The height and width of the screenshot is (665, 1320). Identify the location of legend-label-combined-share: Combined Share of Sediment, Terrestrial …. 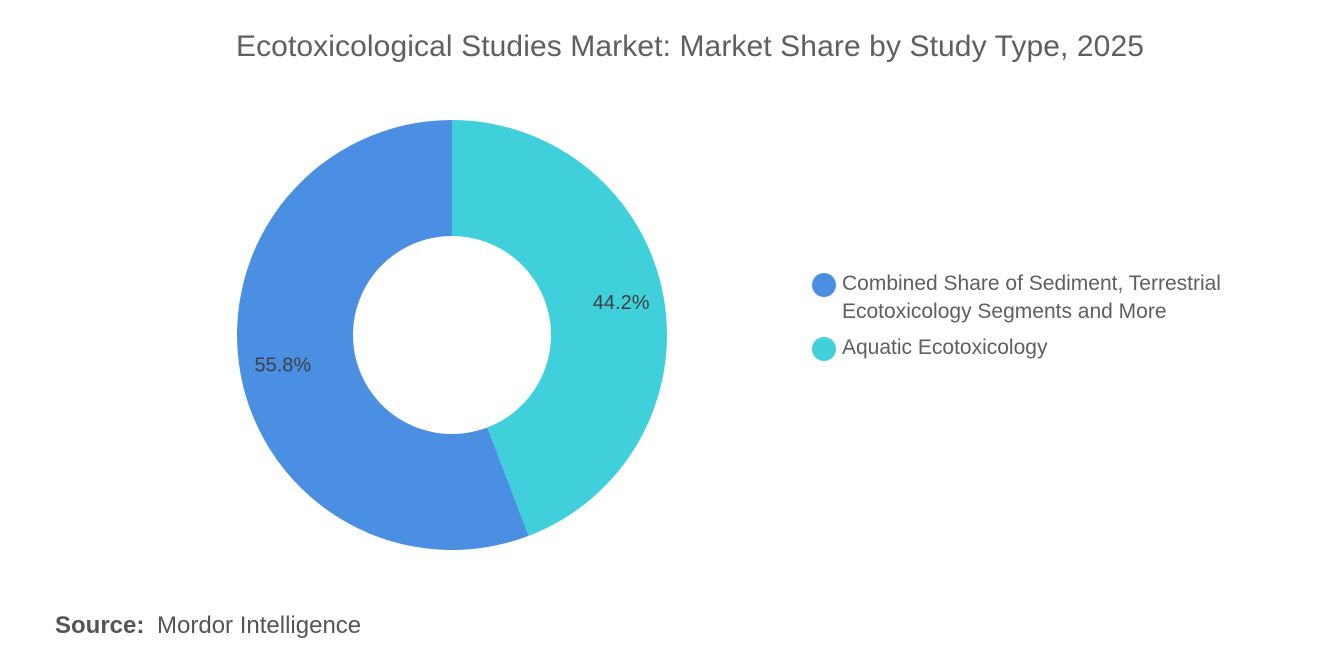
(1031, 297).